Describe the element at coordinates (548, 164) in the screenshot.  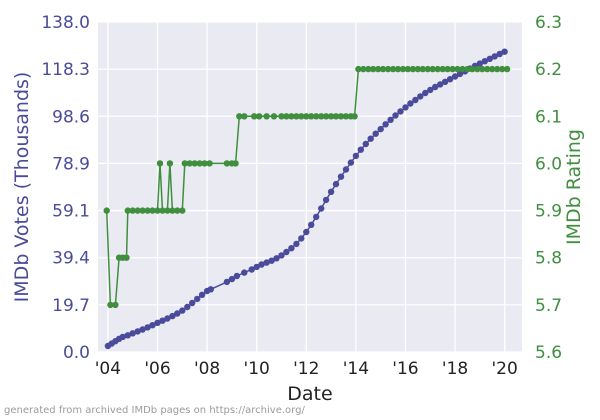
I see `y-right-tick-label: 6.0` at that location.